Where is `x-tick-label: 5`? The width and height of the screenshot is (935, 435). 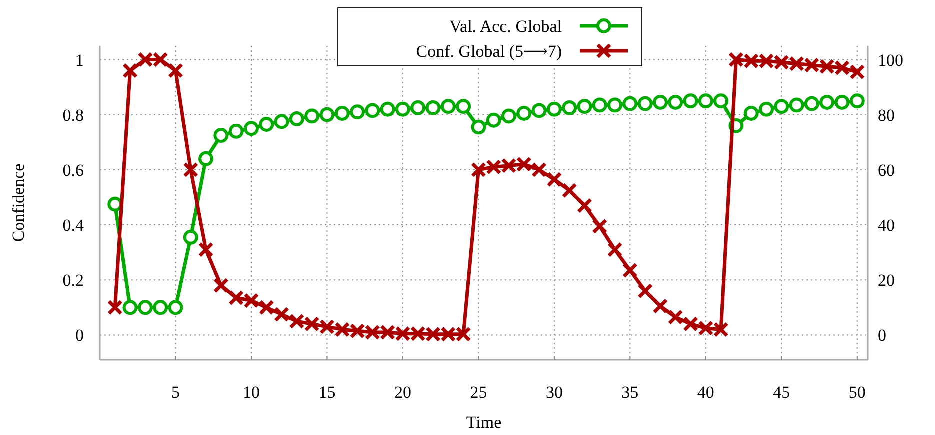 x-tick-label: 5 is located at coordinates (175, 392).